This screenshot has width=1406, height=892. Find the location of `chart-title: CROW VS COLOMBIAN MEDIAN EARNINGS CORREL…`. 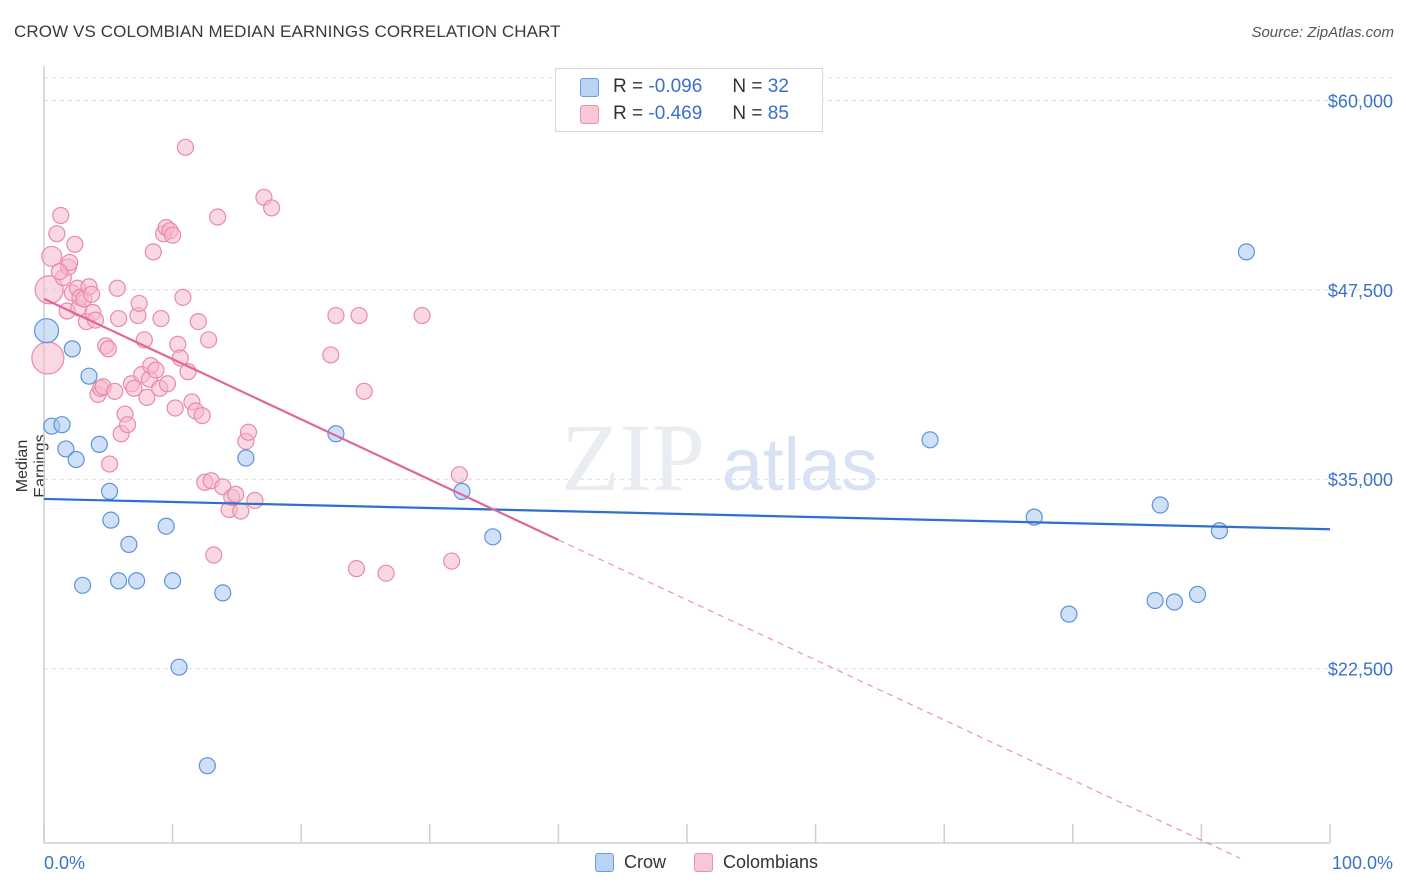

chart-title: CROW VS COLOMBIAN MEDIAN EARNINGS CORREL… is located at coordinates (287, 31).